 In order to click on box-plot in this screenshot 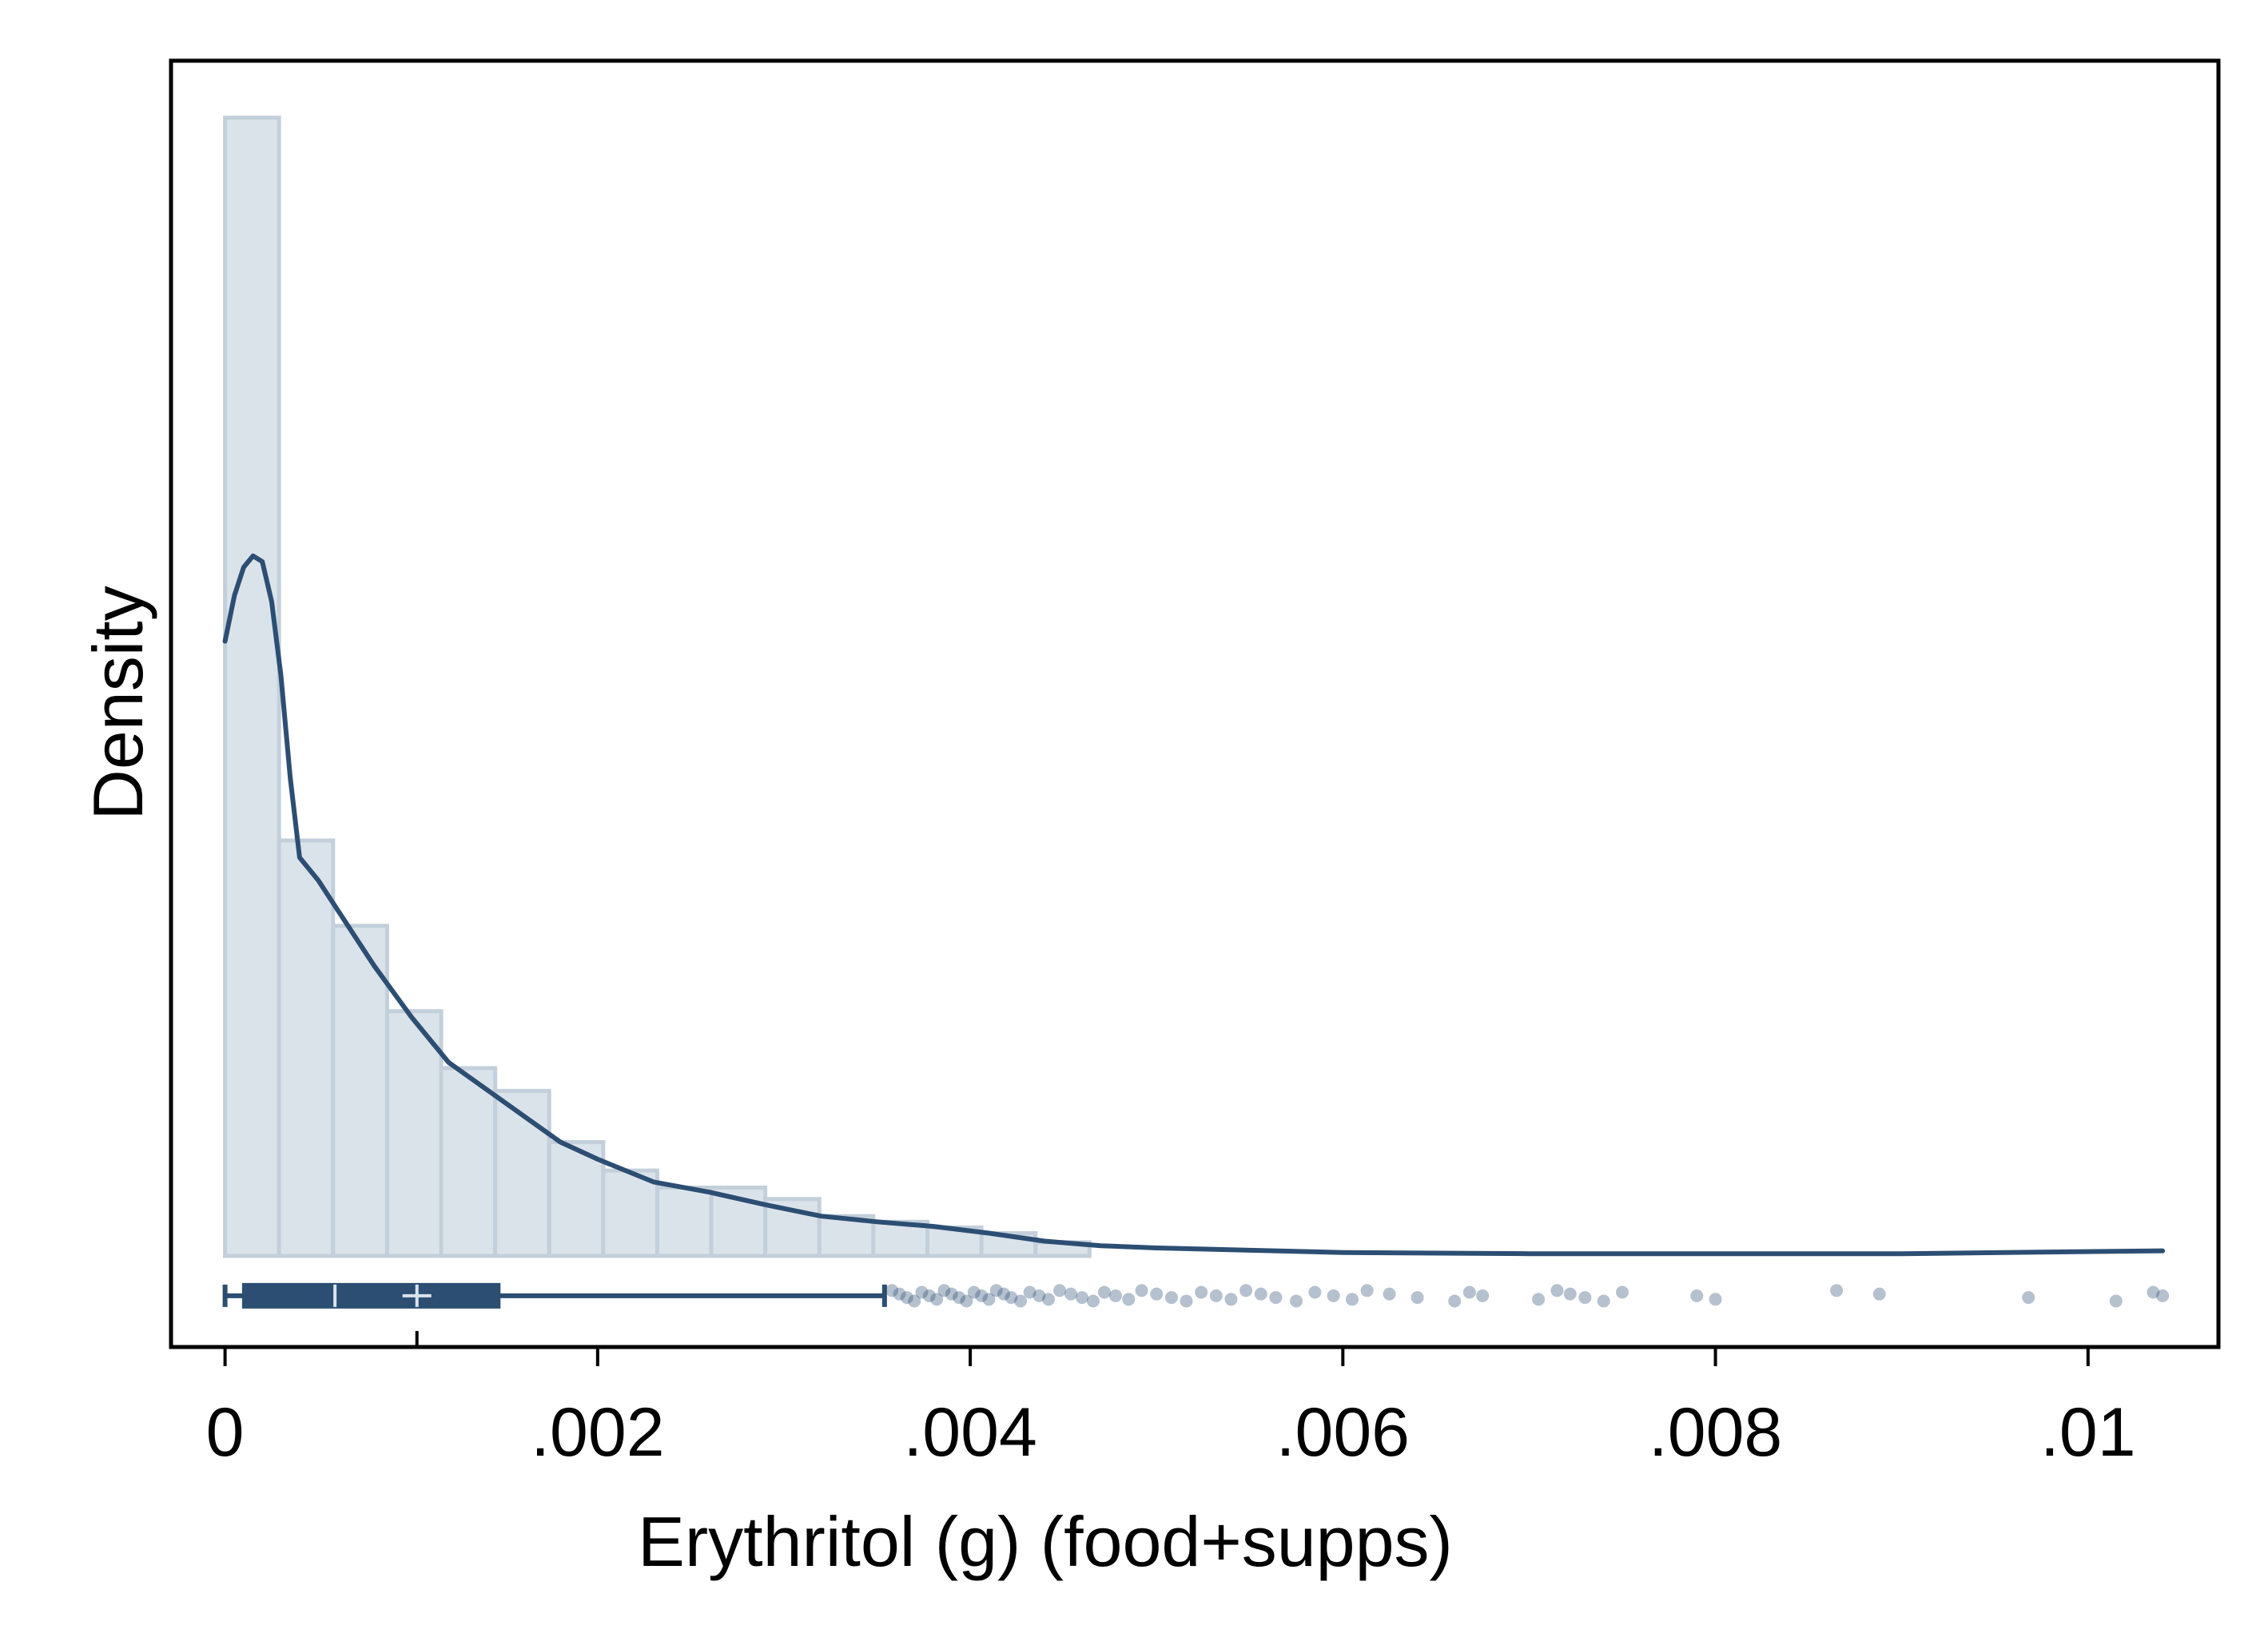, I will do `click(1196, 1295)`.